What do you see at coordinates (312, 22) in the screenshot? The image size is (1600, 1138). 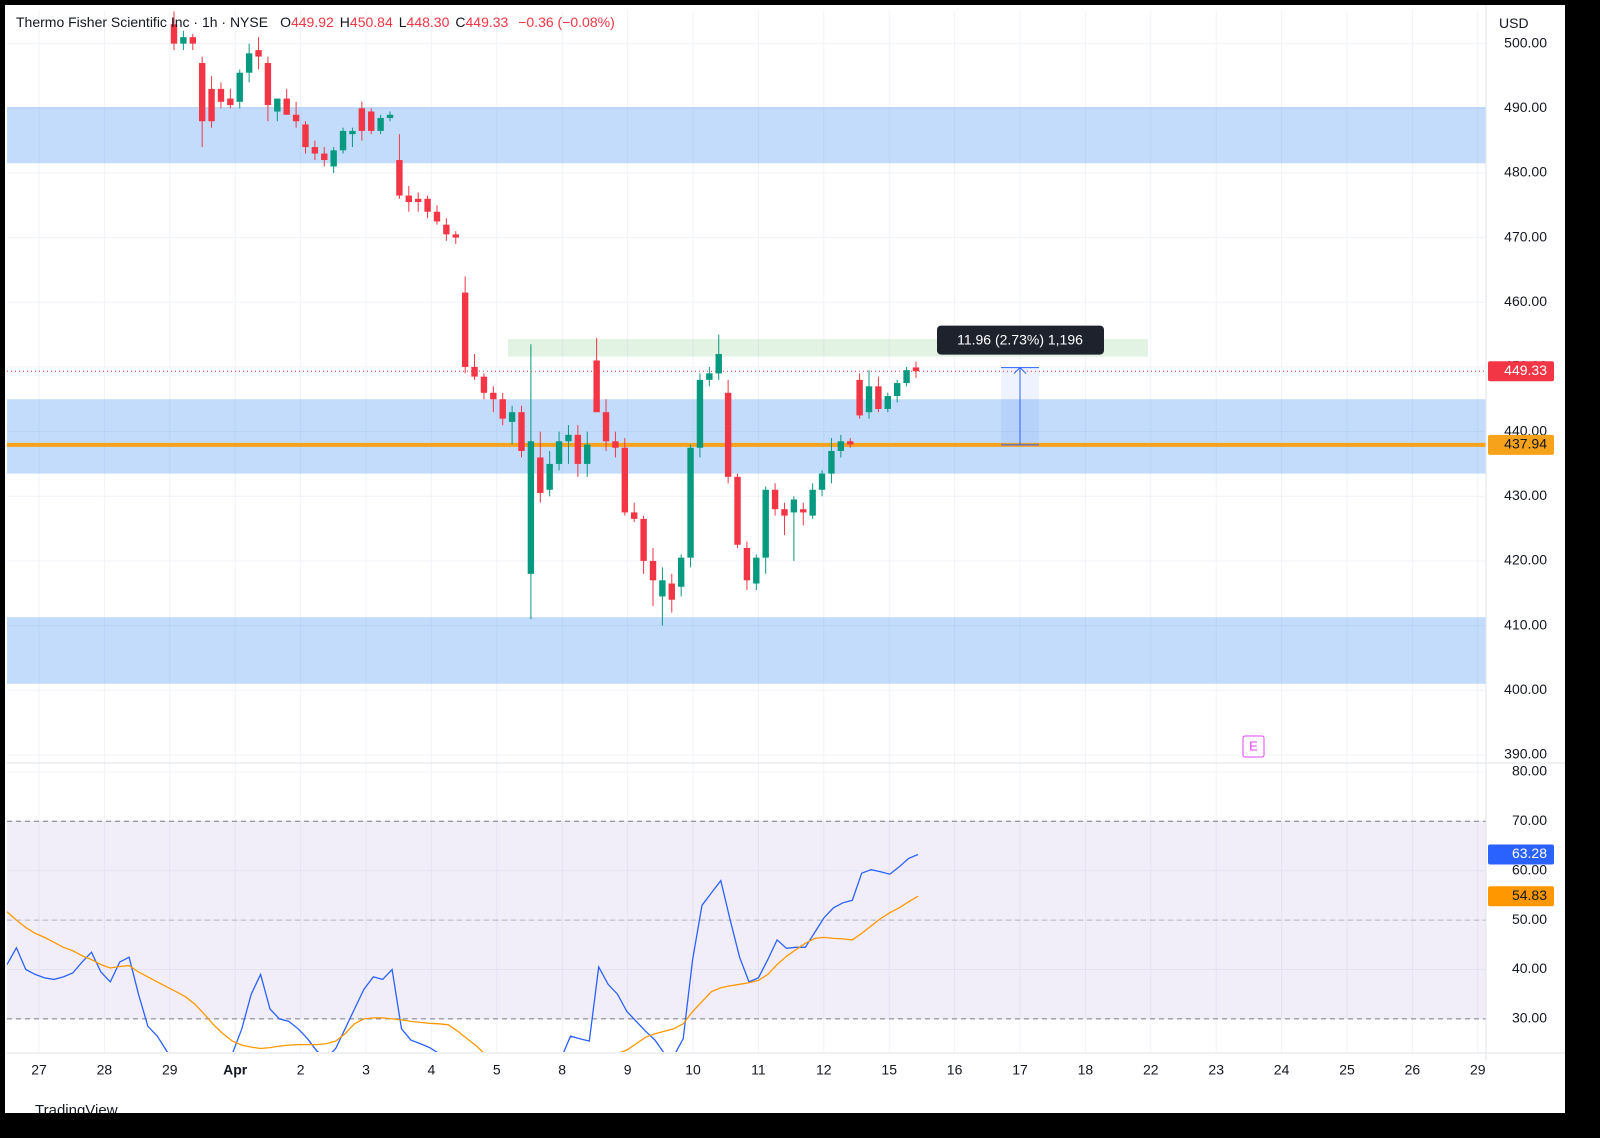 I see `ohlc-value: 449.92` at bounding box center [312, 22].